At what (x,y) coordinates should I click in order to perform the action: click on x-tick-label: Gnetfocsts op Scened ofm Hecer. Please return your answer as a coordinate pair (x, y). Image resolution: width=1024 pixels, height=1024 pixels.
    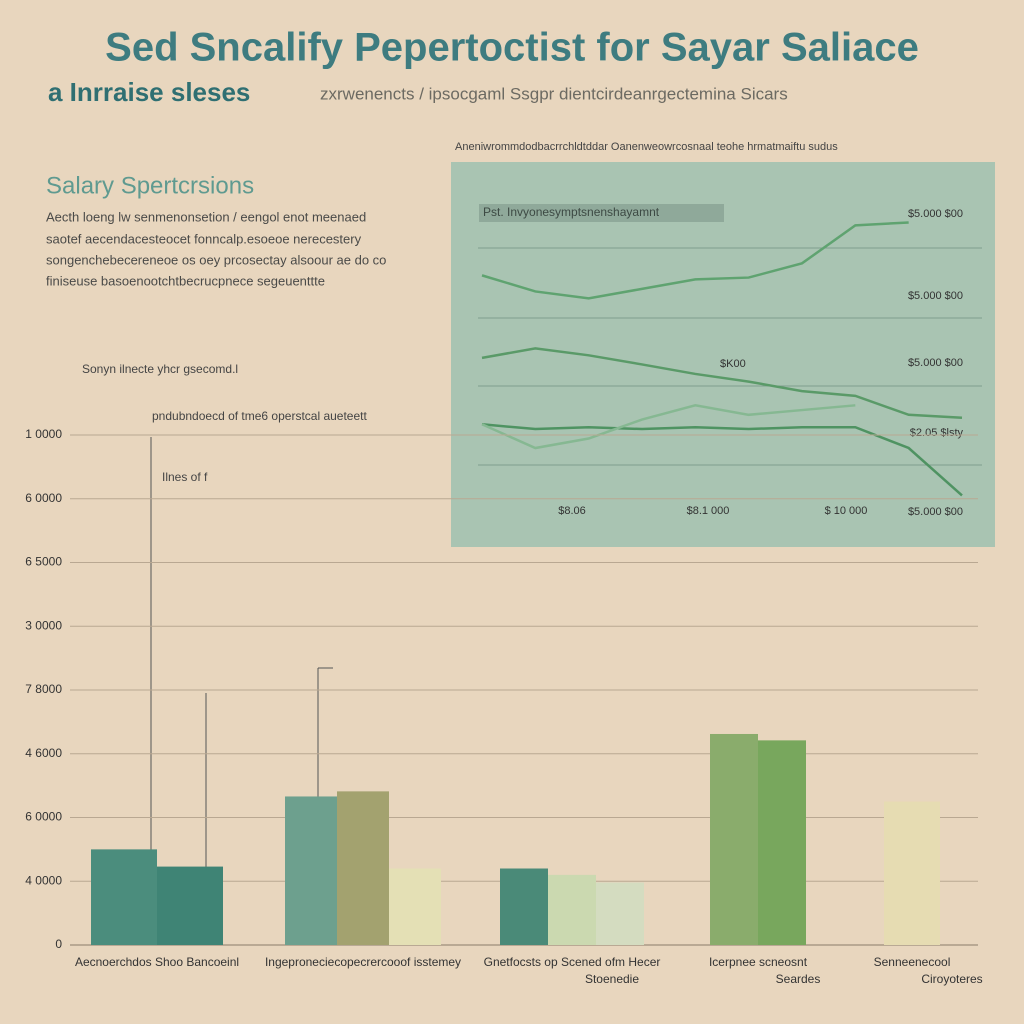
    Looking at the image, I should click on (572, 962).